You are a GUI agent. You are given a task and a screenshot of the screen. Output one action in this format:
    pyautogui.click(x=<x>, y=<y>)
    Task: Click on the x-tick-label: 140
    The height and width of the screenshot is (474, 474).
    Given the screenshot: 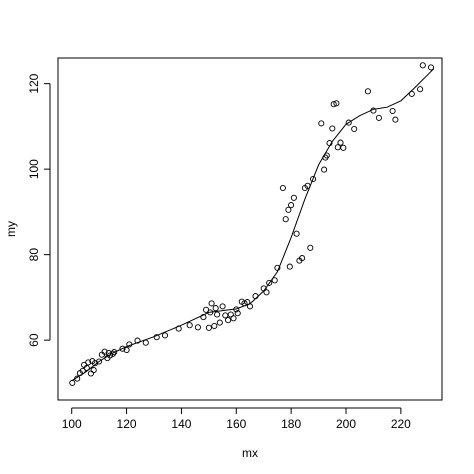 What is the action you would take?
    pyautogui.click(x=181, y=424)
    